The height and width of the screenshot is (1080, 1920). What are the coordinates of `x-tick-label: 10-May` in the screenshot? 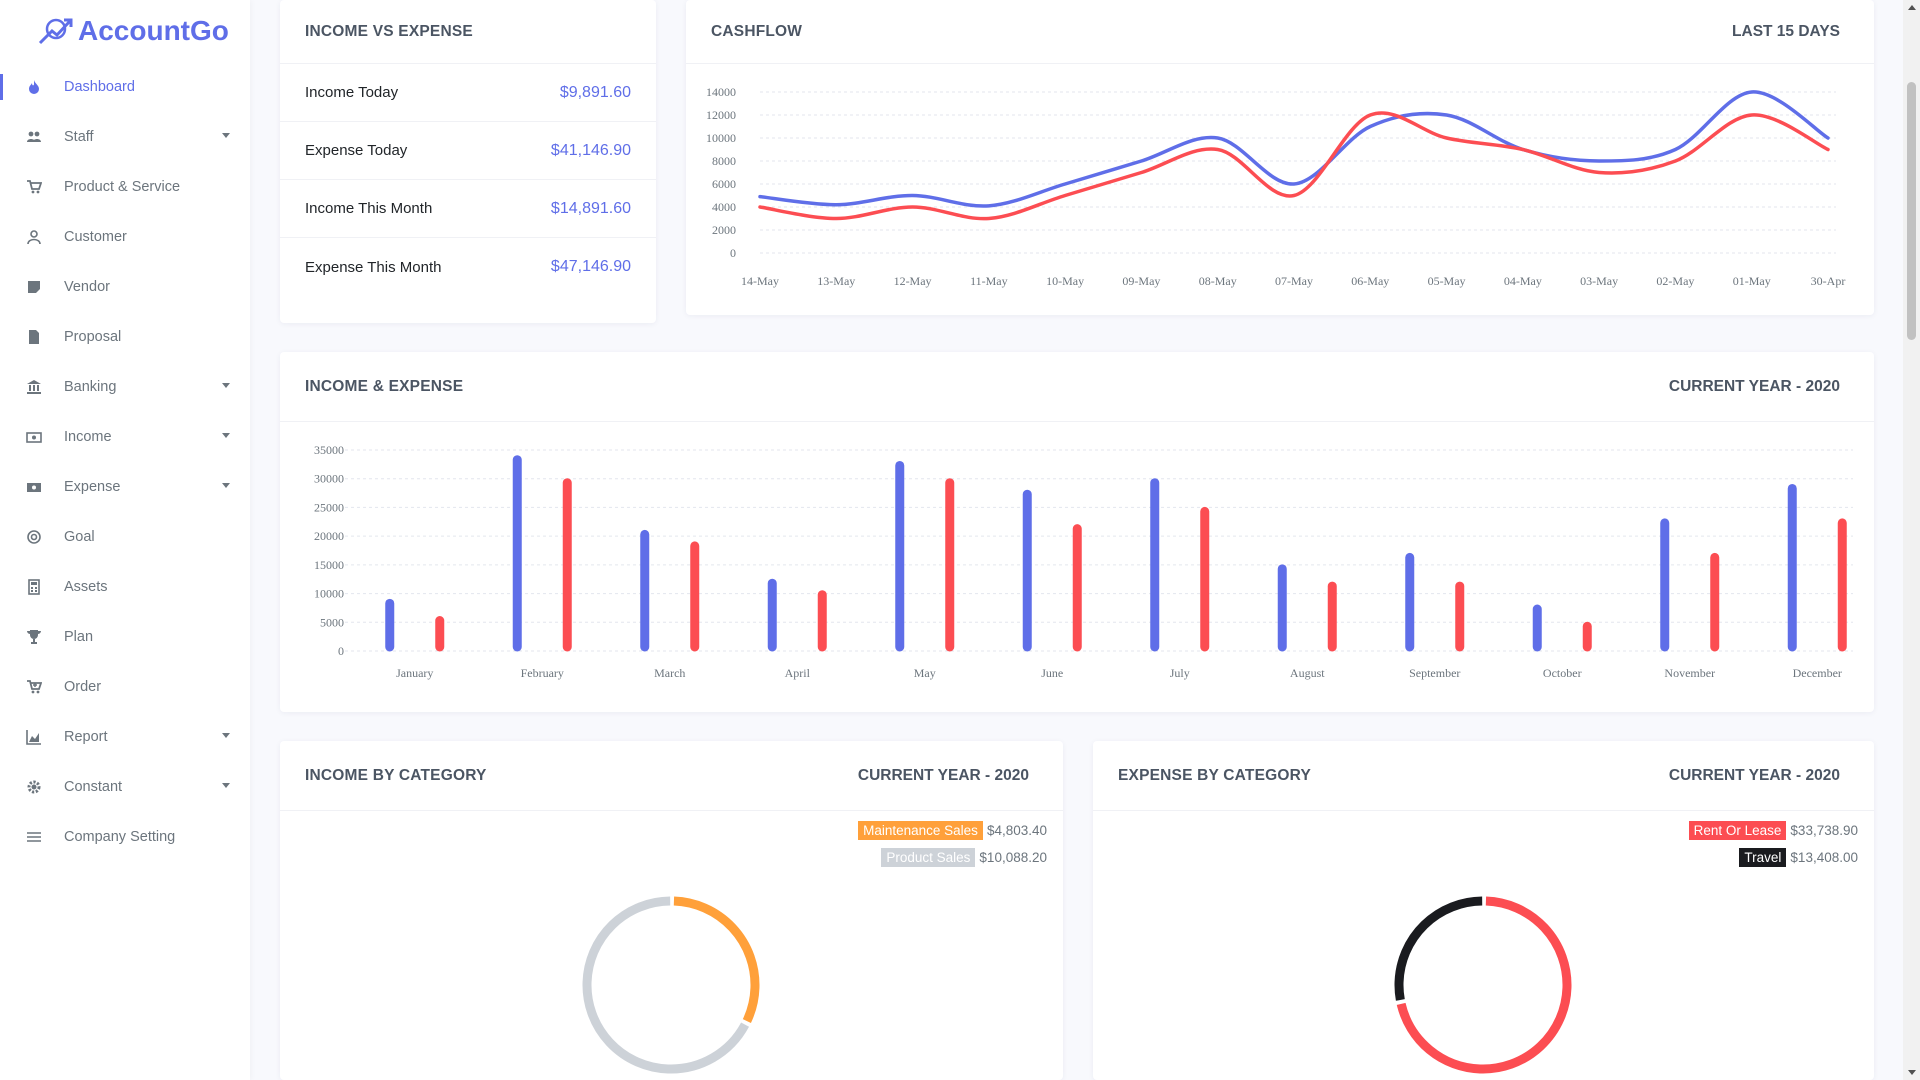 It's located at (1065, 281).